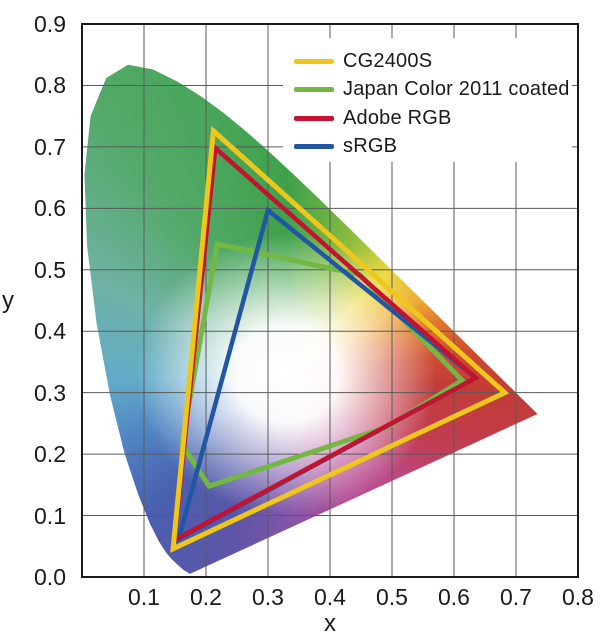 Image resolution: width=600 pixels, height=640 pixels. I want to click on y-tick-label: 0.6, so click(50, 208).